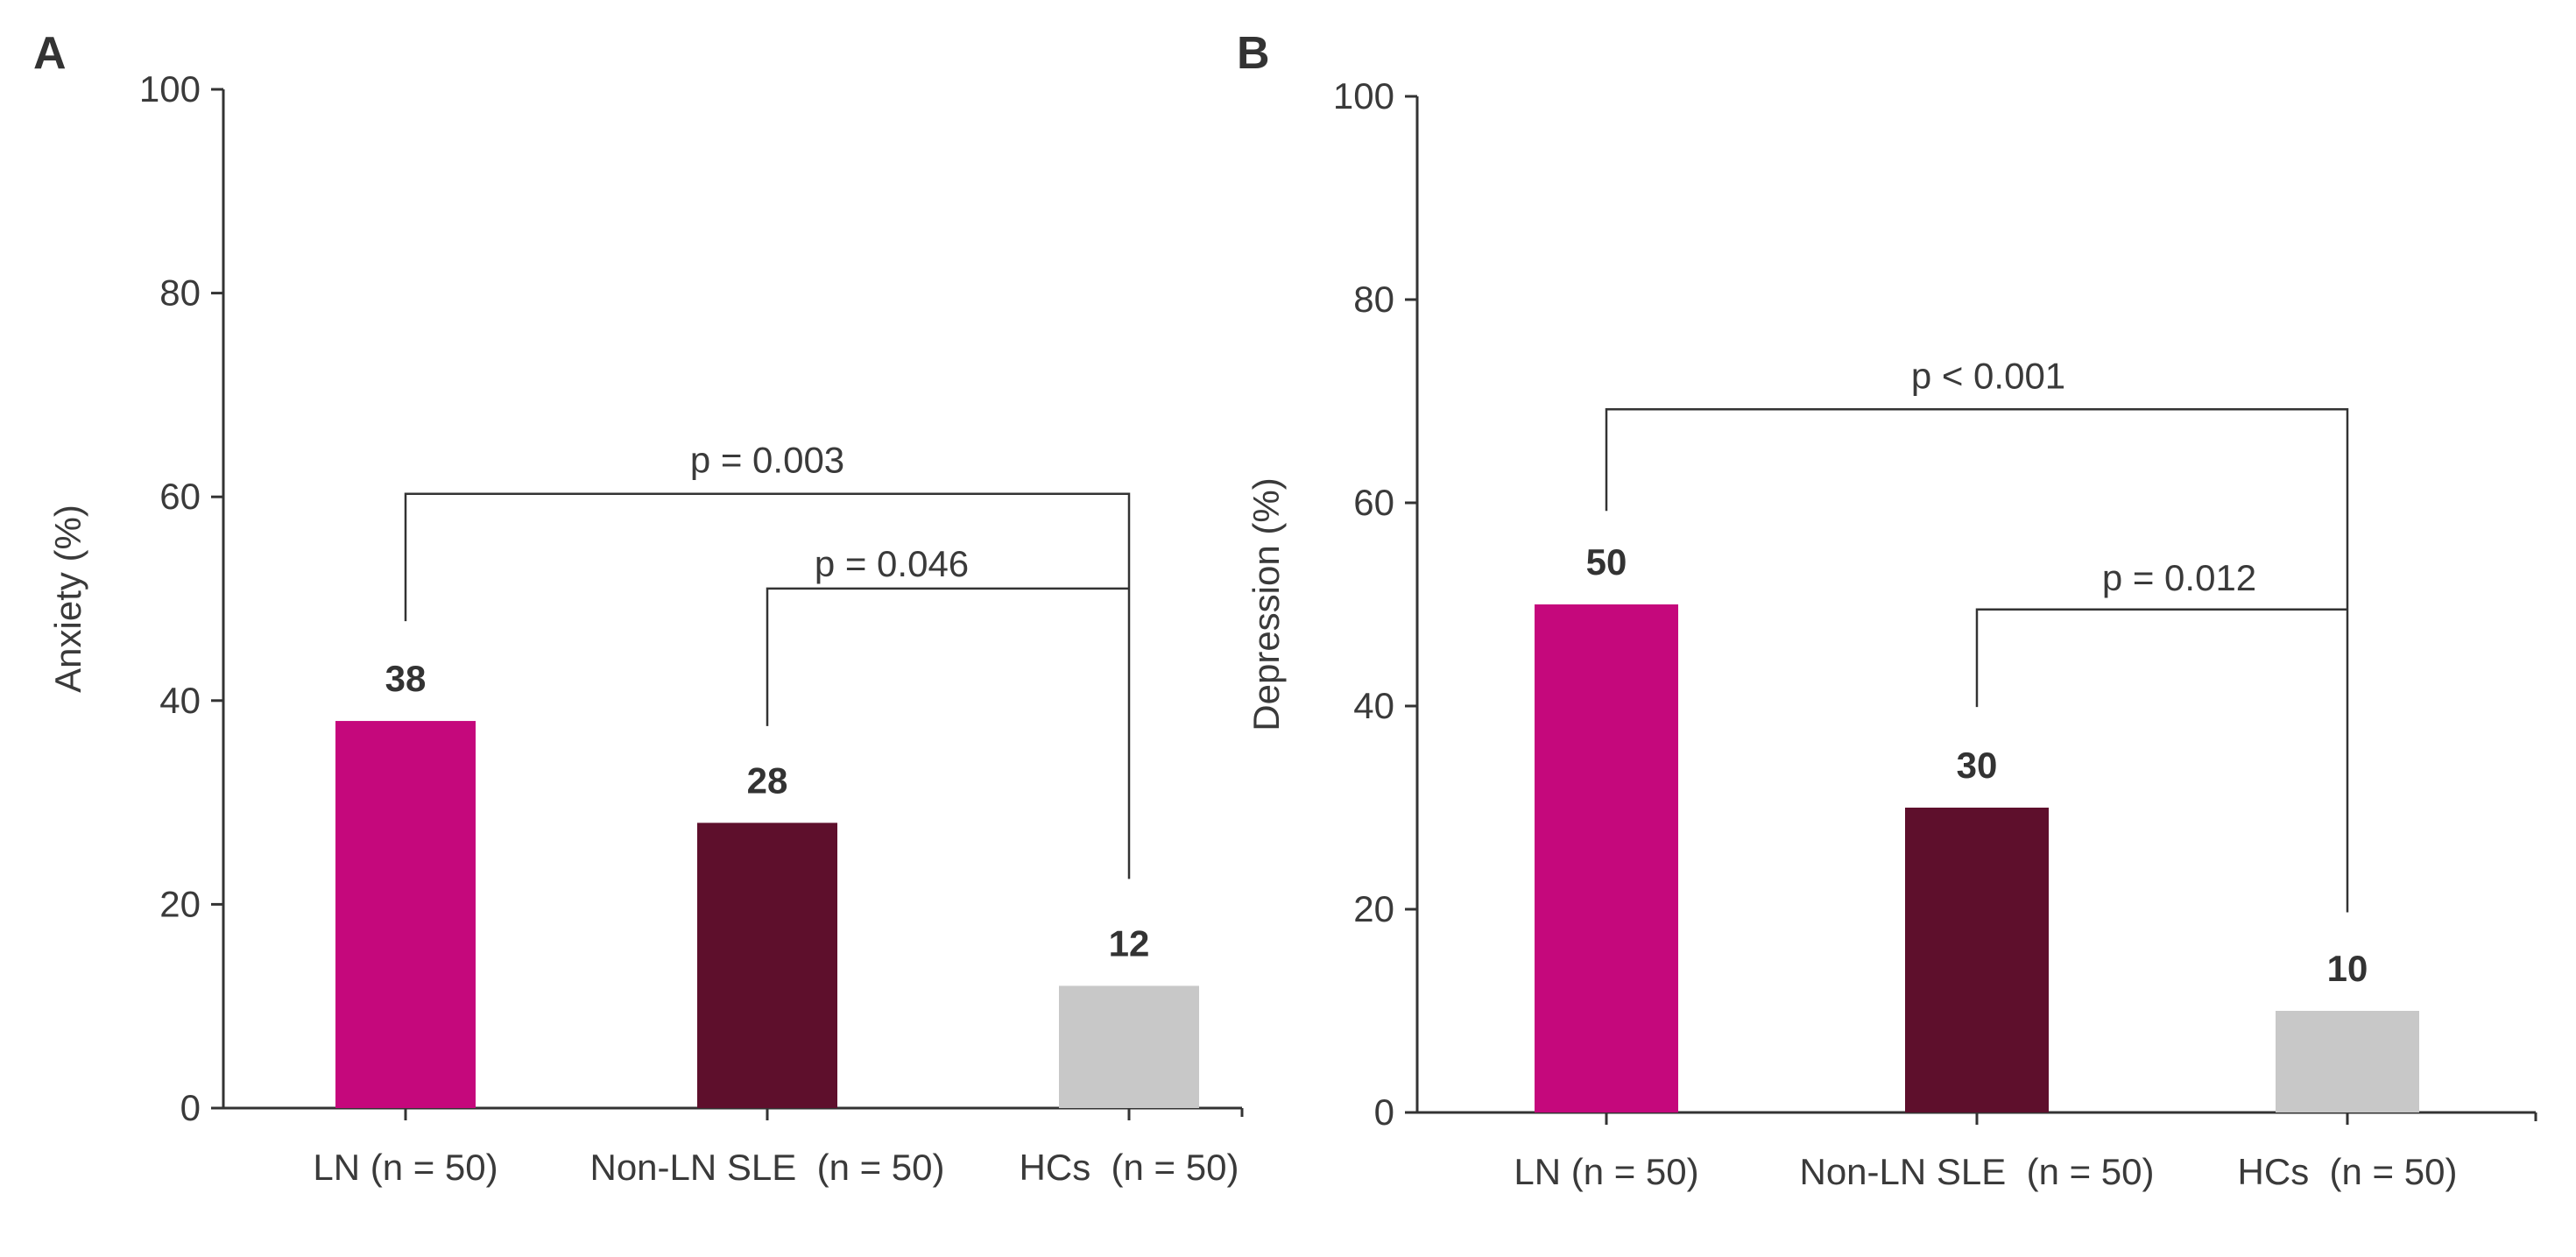  I want to click on bar-value-label: 10, so click(2347, 968).